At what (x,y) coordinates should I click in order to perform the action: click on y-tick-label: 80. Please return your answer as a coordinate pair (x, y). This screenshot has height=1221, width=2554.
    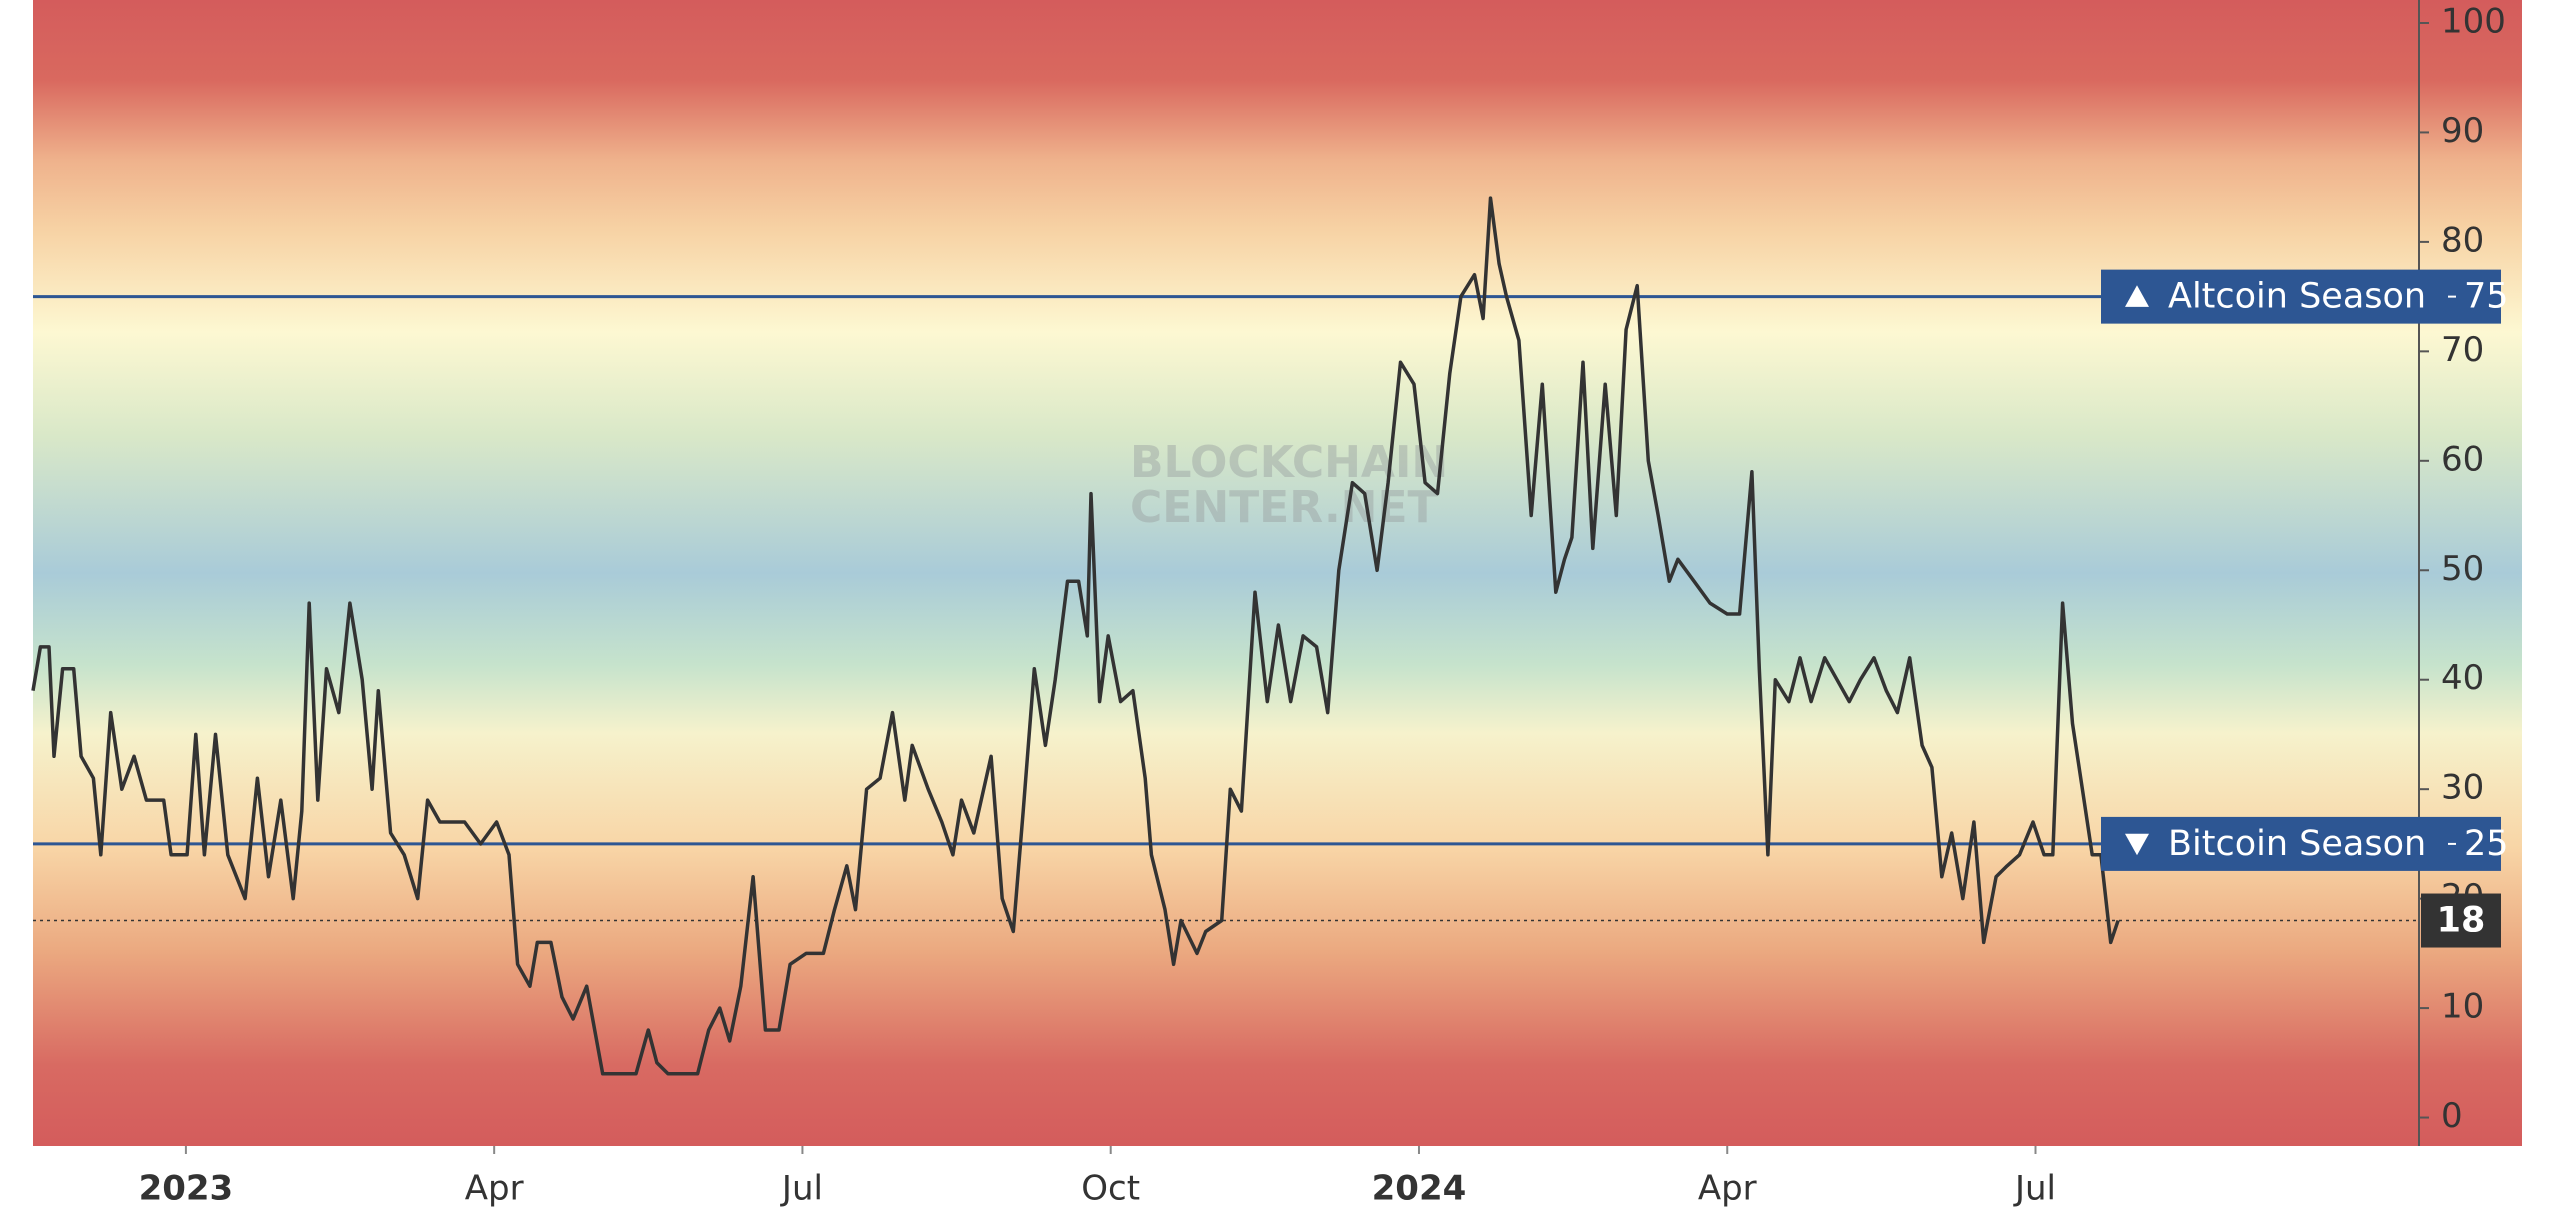
    Looking at the image, I should click on (2462, 240).